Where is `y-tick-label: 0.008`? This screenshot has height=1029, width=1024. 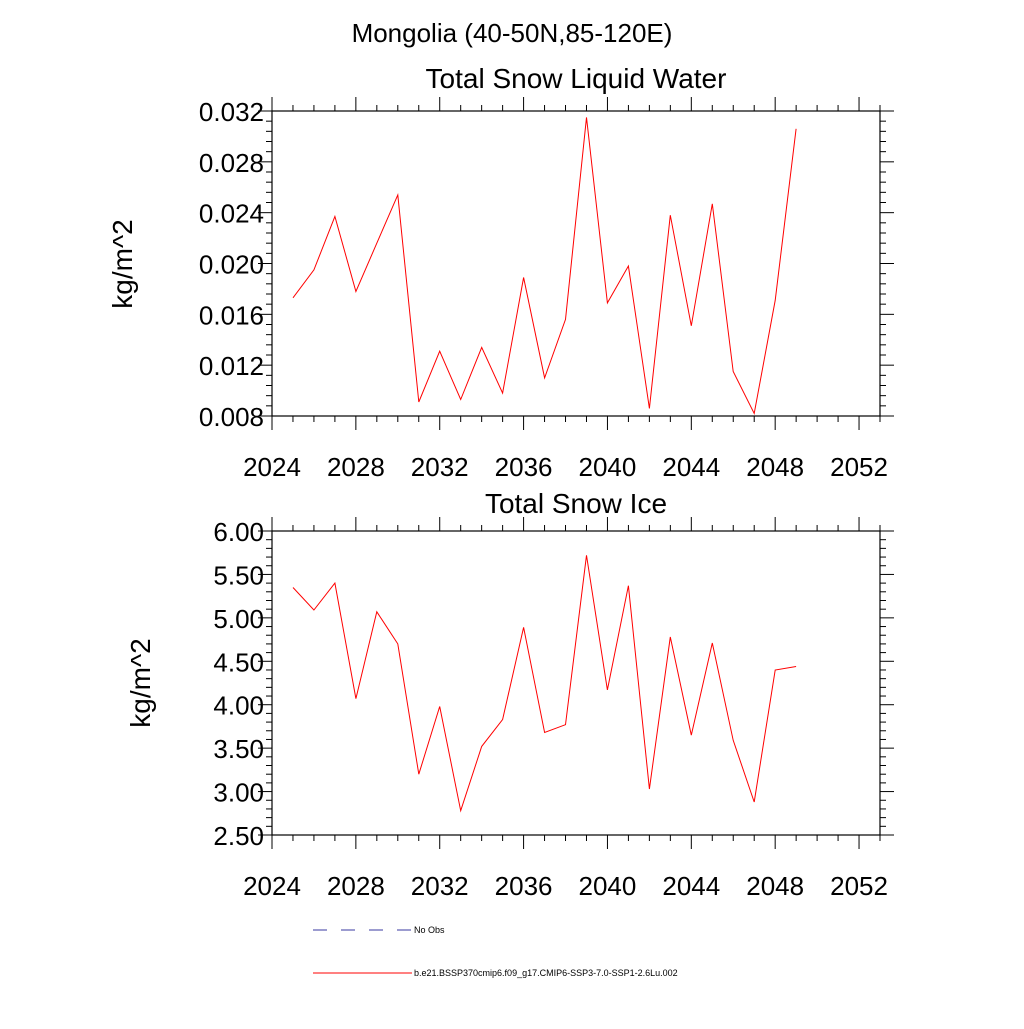 y-tick-label: 0.008 is located at coordinates (231, 417).